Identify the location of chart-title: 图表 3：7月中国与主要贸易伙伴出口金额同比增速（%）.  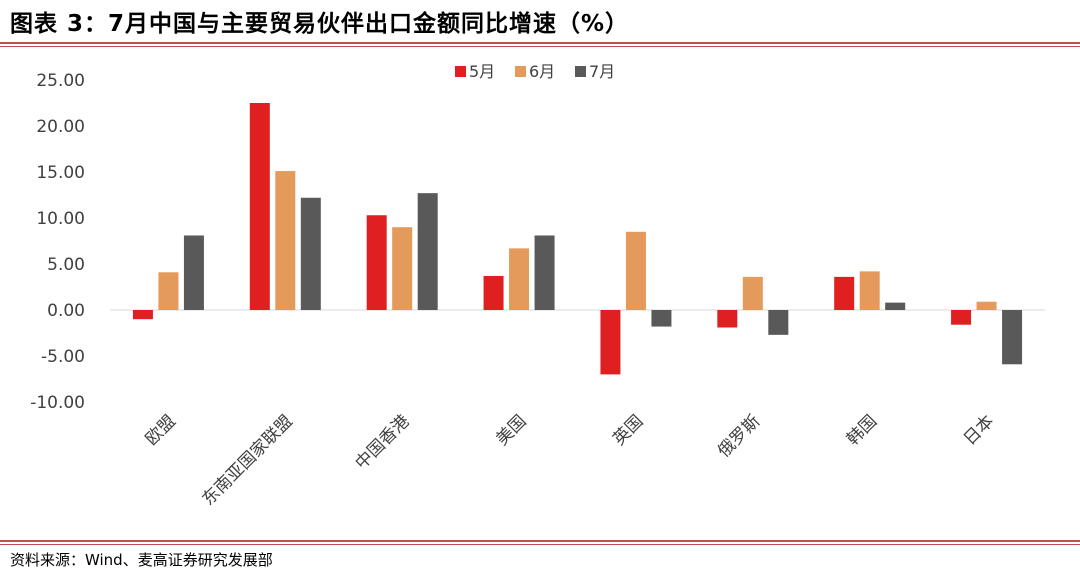
(320, 24).